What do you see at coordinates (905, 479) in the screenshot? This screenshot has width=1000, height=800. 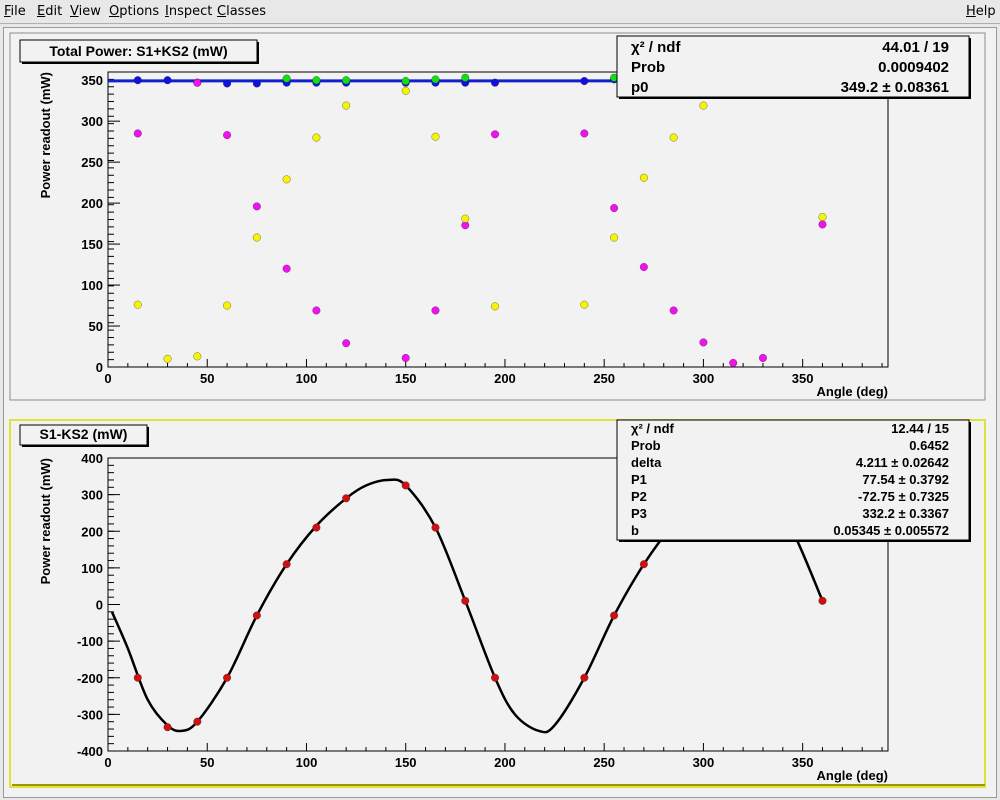 I see `stats-value: 77.54 ± 0.3792` at bounding box center [905, 479].